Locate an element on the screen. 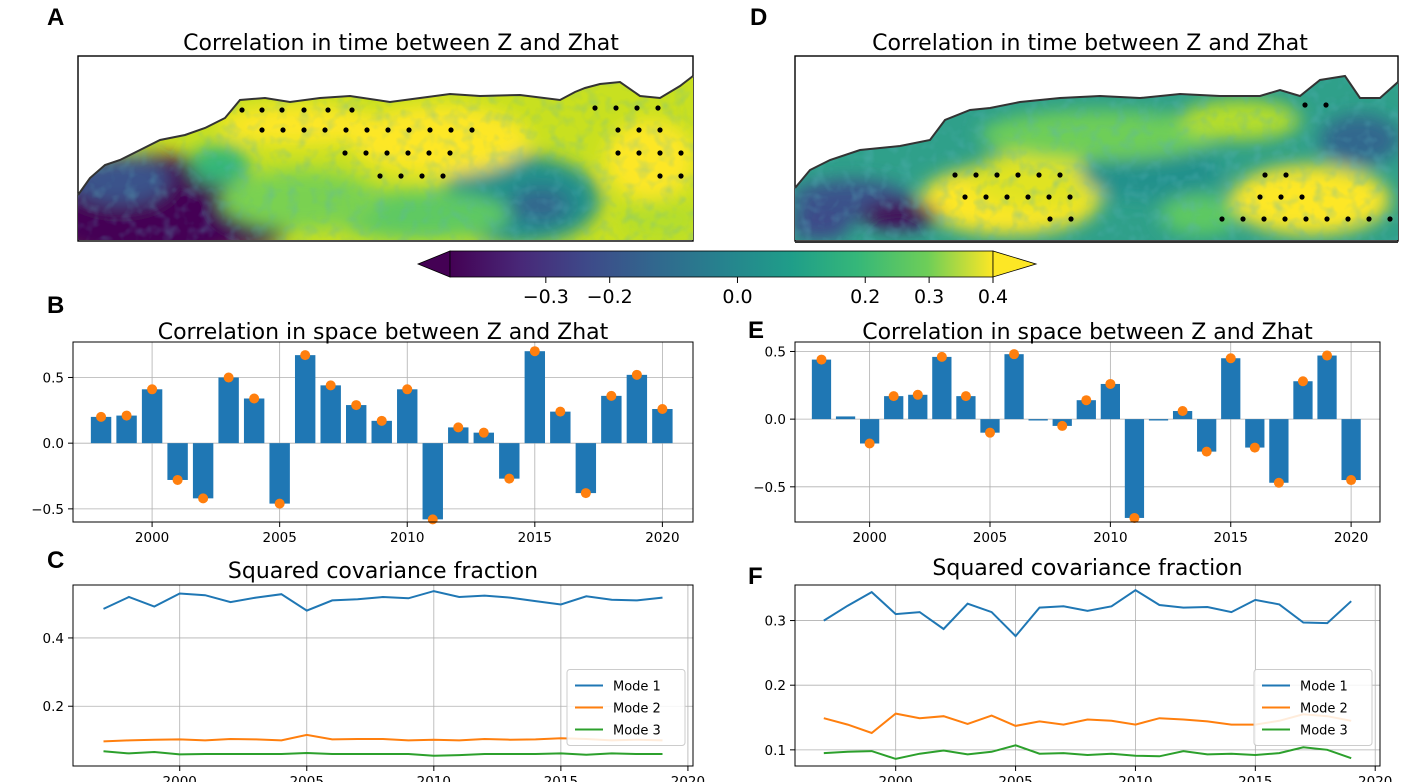 The width and height of the screenshot is (1417, 782). panel-letter-a: A is located at coordinates (55, 17).